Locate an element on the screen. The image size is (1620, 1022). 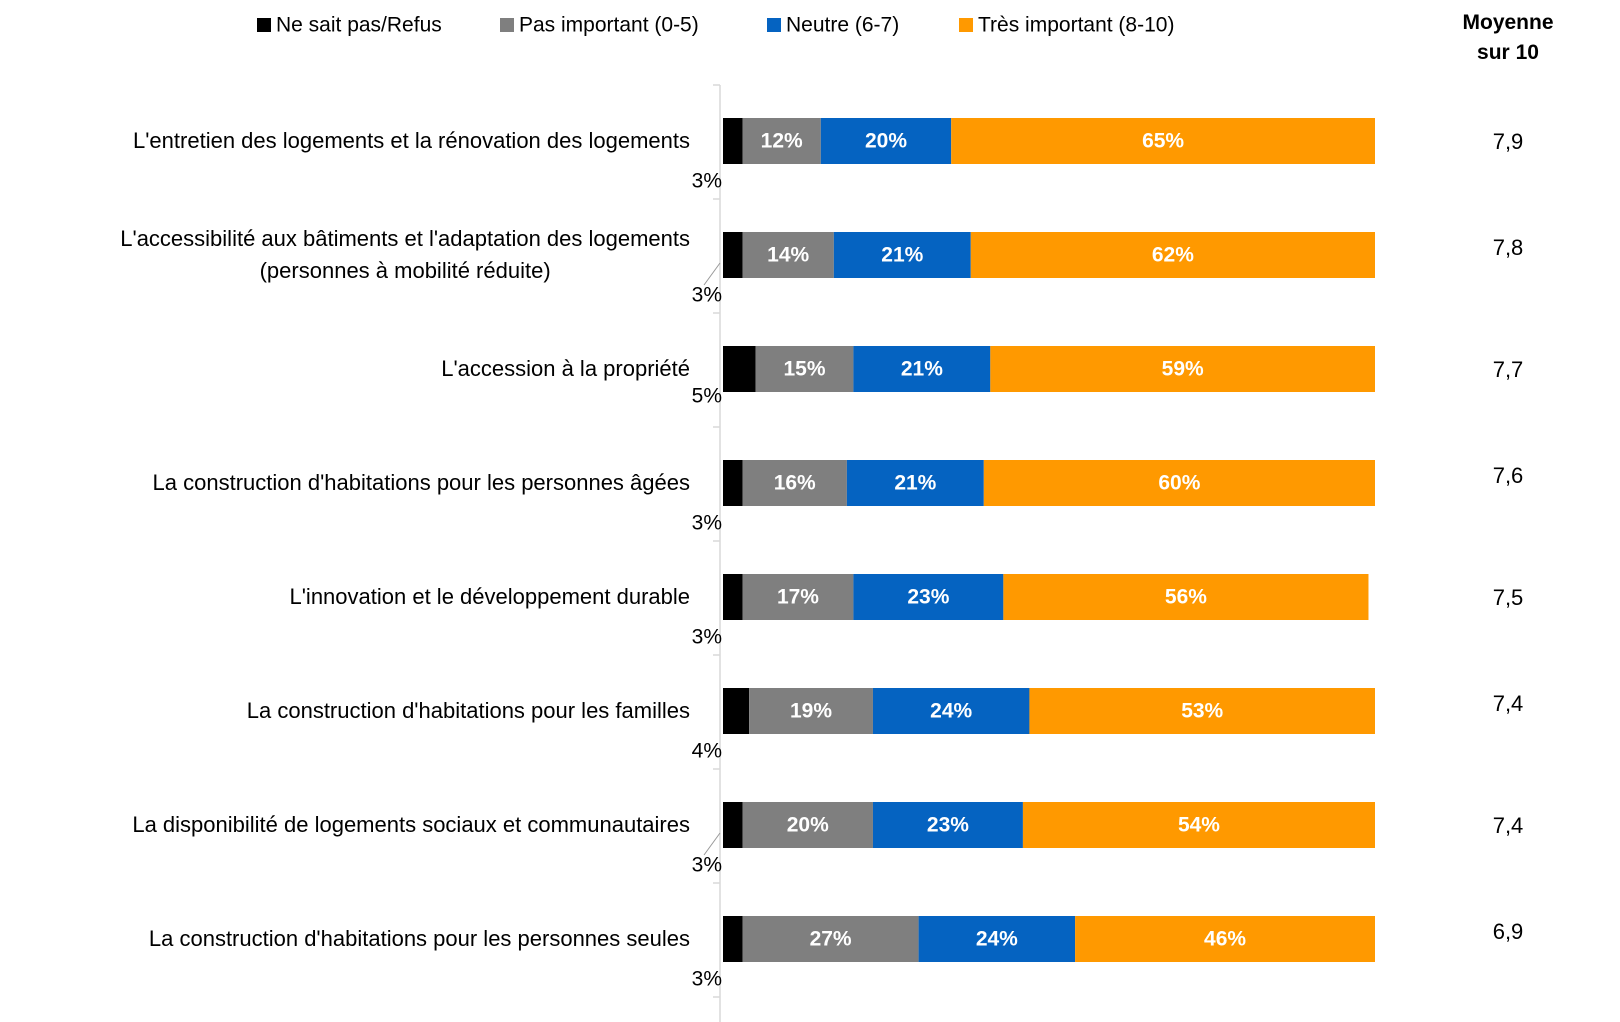
mean-value: 7,9 is located at coordinates (1508, 141).